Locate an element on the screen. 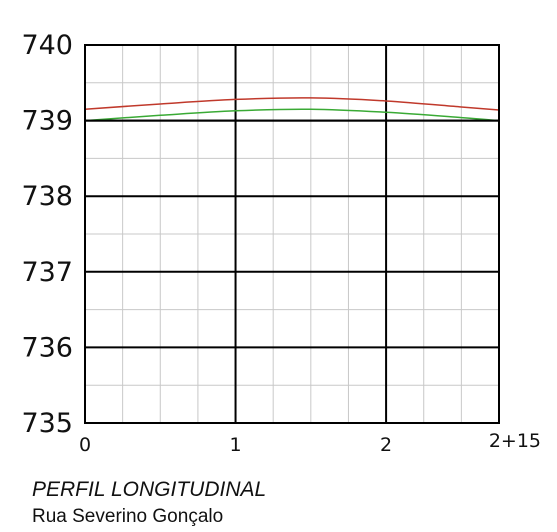 The height and width of the screenshot is (532, 557). x-tick-label: 0 is located at coordinates (85, 445).